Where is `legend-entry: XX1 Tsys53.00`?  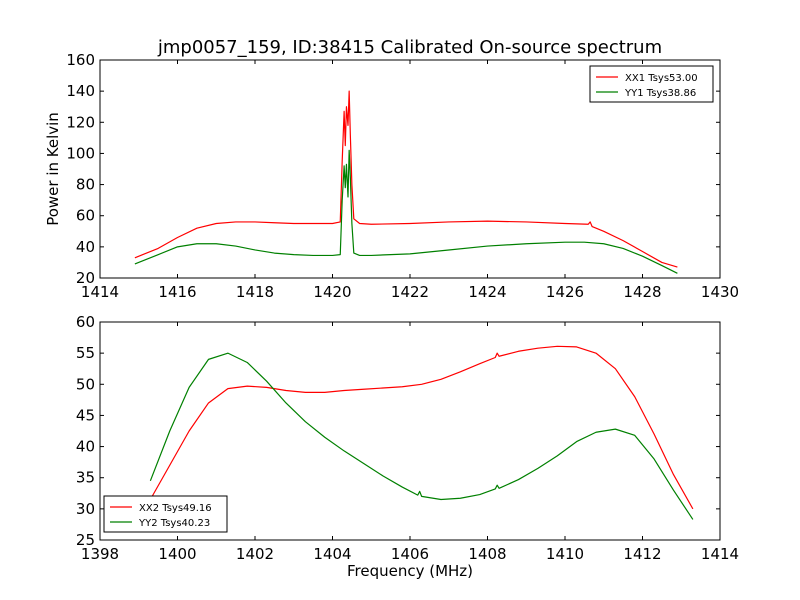
legend-entry: XX1 Tsys53.00 is located at coordinates (661, 78).